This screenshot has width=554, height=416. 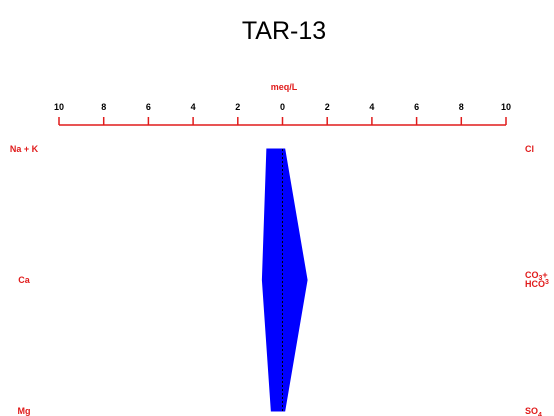 What do you see at coordinates (282, 114) in the screenshot?
I see `scale-axis: 10 8 6 4 2 0 2 4 6 8 10` at bounding box center [282, 114].